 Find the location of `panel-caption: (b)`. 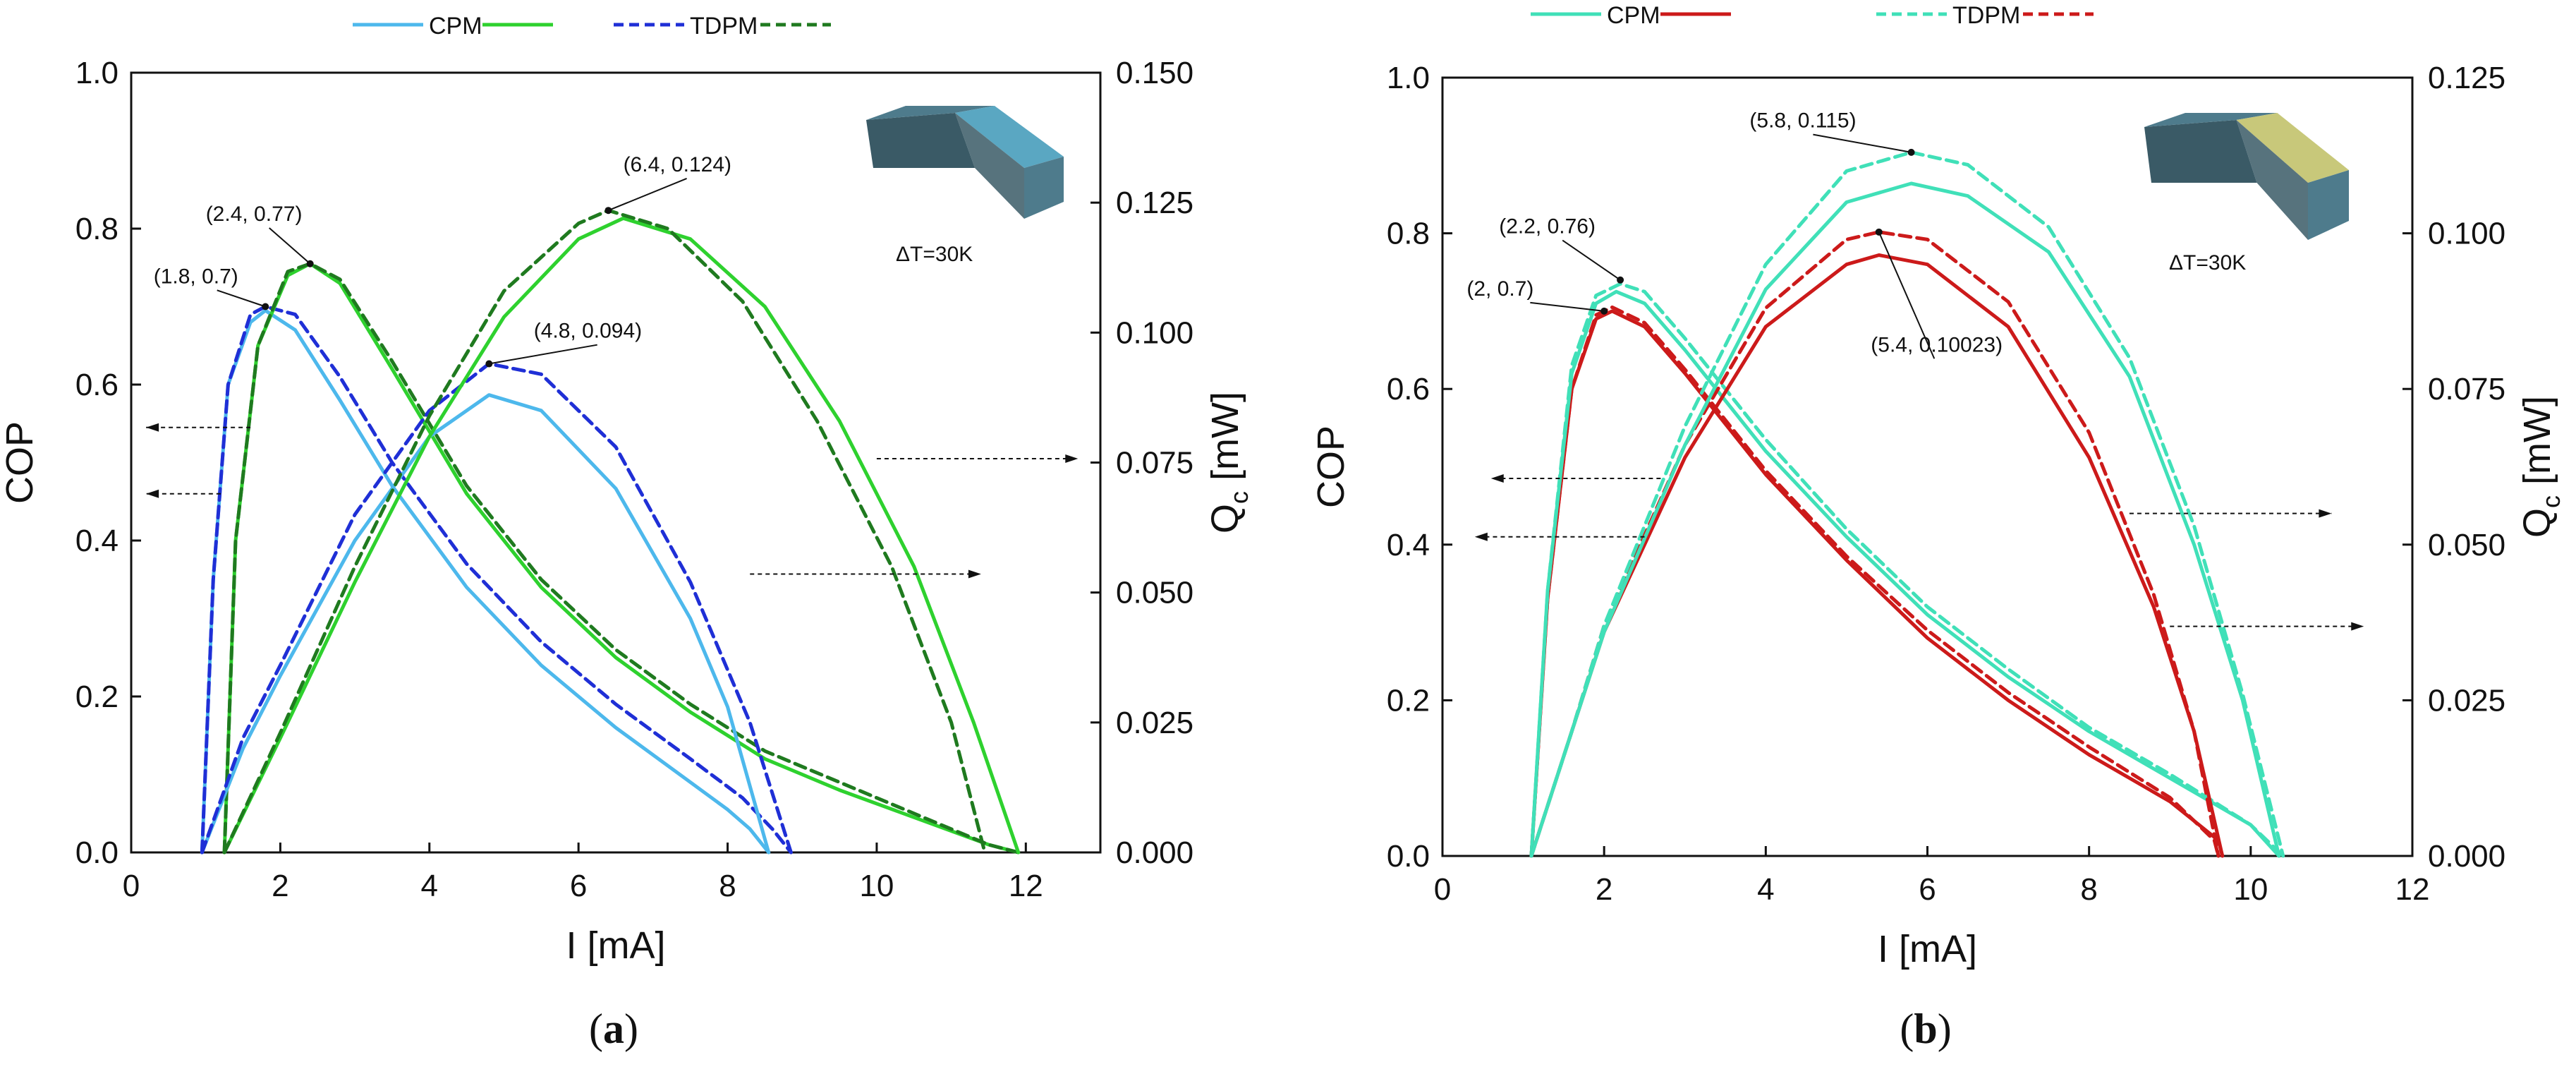

panel-caption: (b) is located at coordinates (1925, 1029).